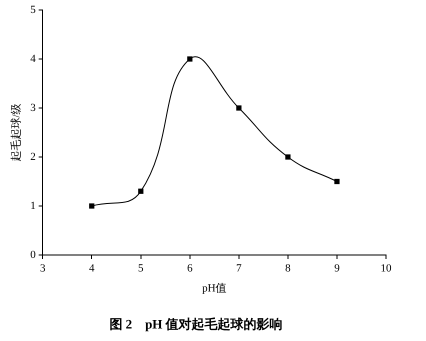  What do you see at coordinates (386, 268) in the screenshot?
I see `x-tick-label: 10` at bounding box center [386, 268].